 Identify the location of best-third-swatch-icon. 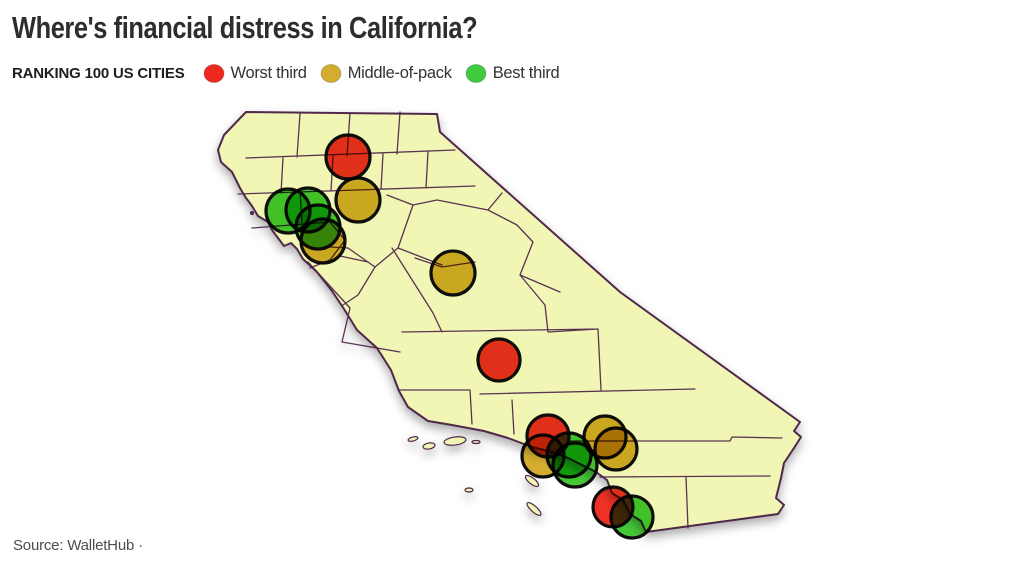
(476, 73).